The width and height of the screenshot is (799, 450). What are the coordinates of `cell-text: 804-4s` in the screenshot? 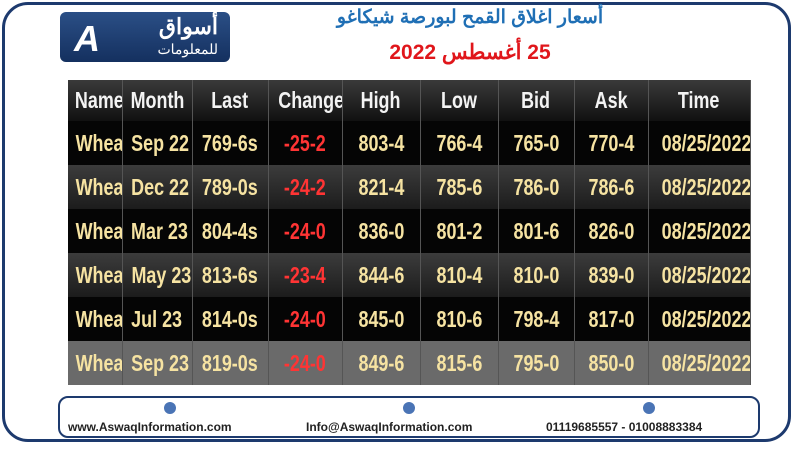 It's located at (230, 230).